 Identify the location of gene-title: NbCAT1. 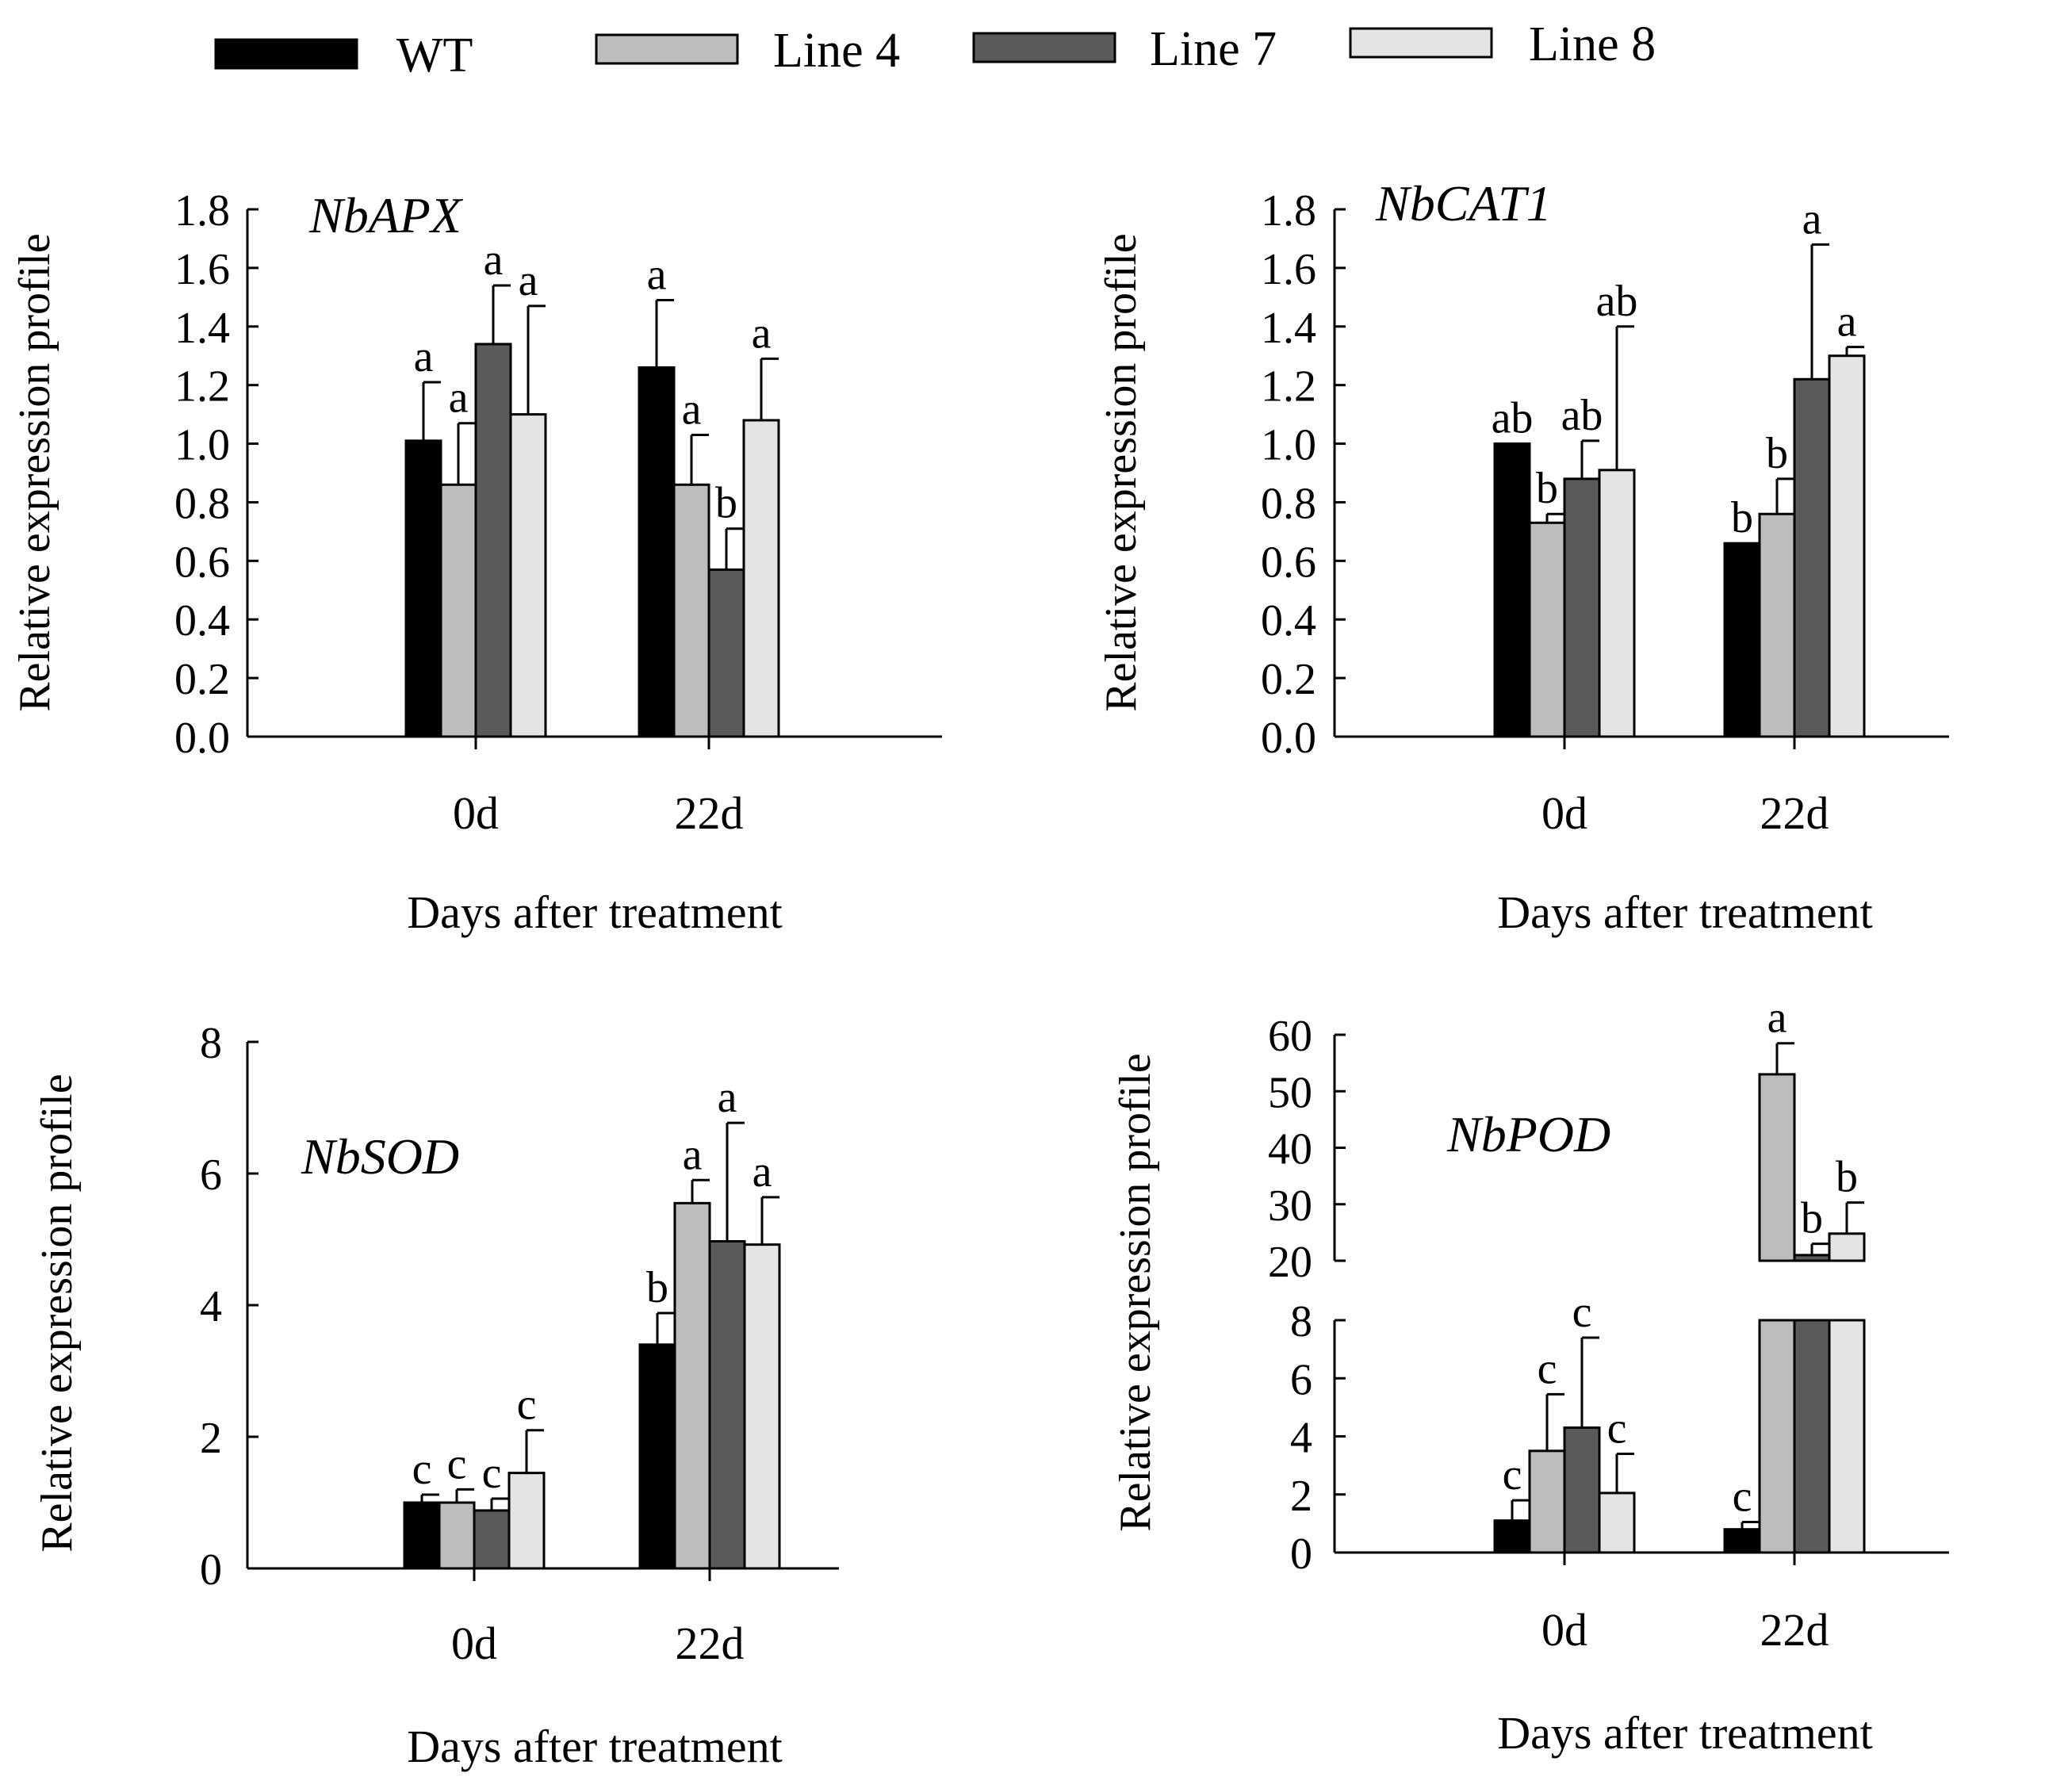
(1463, 203).